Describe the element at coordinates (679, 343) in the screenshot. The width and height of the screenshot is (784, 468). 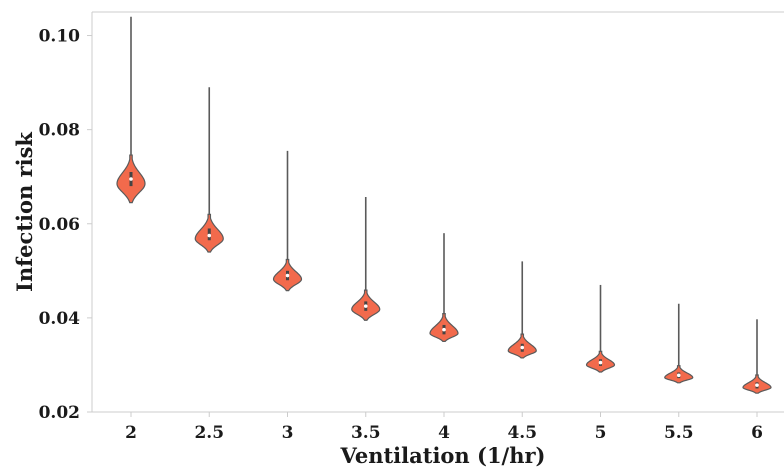
I see `violin-5.5` at that location.